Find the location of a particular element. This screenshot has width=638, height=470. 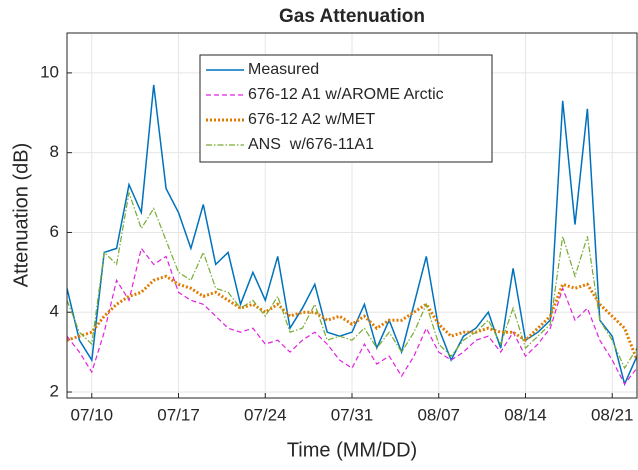

legend-label: 676-12 A2 w/MET is located at coordinates (311, 119).